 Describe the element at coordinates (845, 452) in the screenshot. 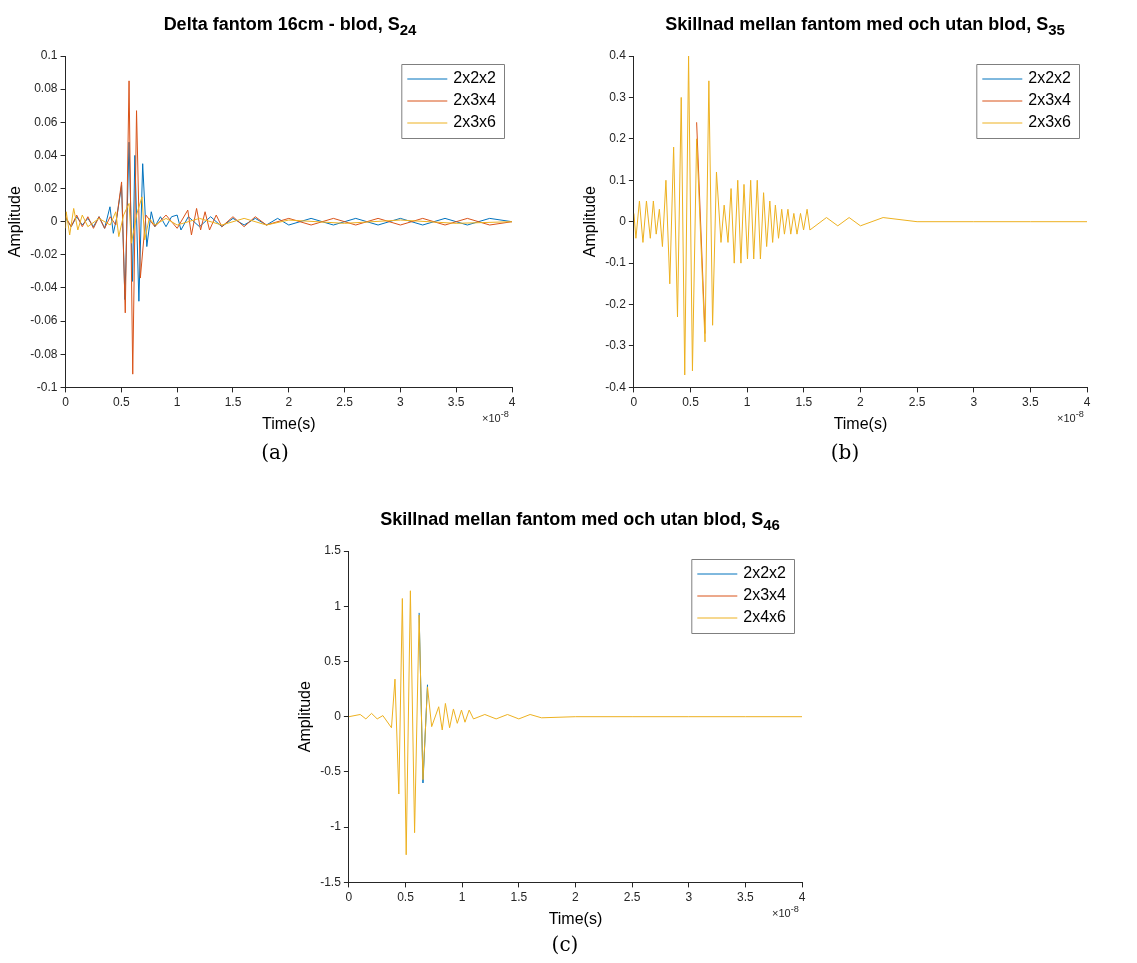

I see `text: (b)` at that location.